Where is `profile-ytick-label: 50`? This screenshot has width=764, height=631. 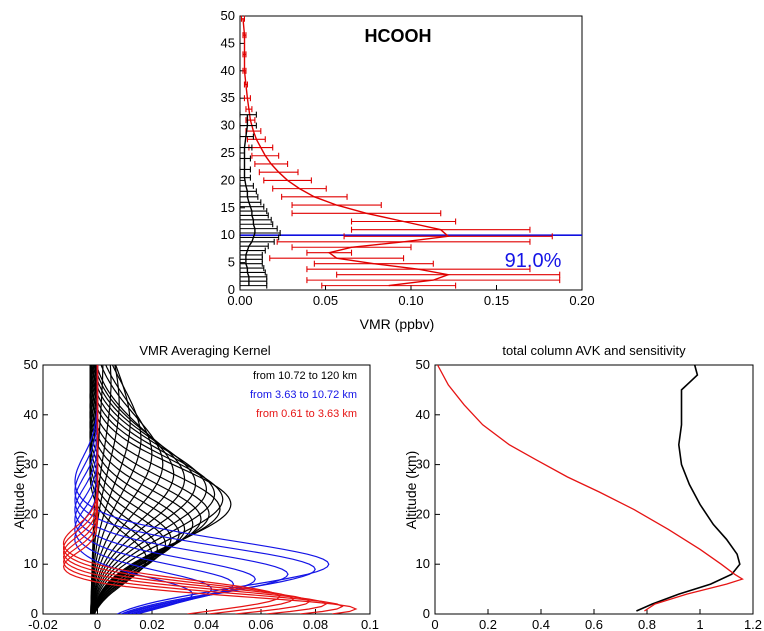
profile-ytick-label: 50 is located at coordinates (228, 15).